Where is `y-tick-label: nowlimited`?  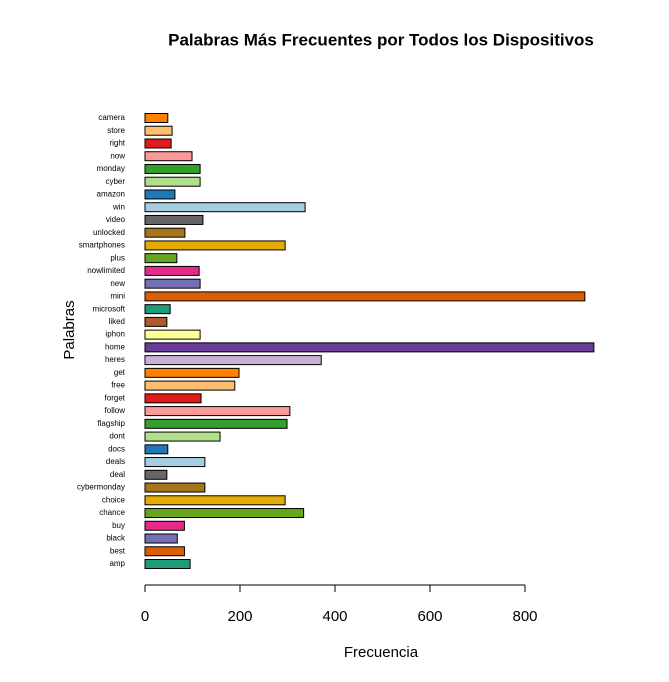
y-tick-label: nowlimited is located at coordinates (106, 270).